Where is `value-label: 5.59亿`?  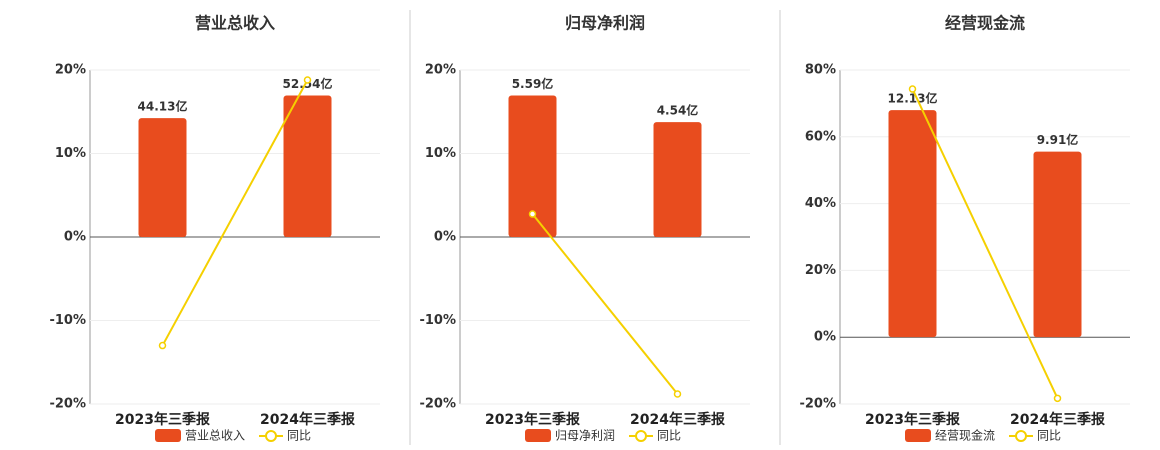 value-label: 5.59亿 is located at coordinates (533, 83).